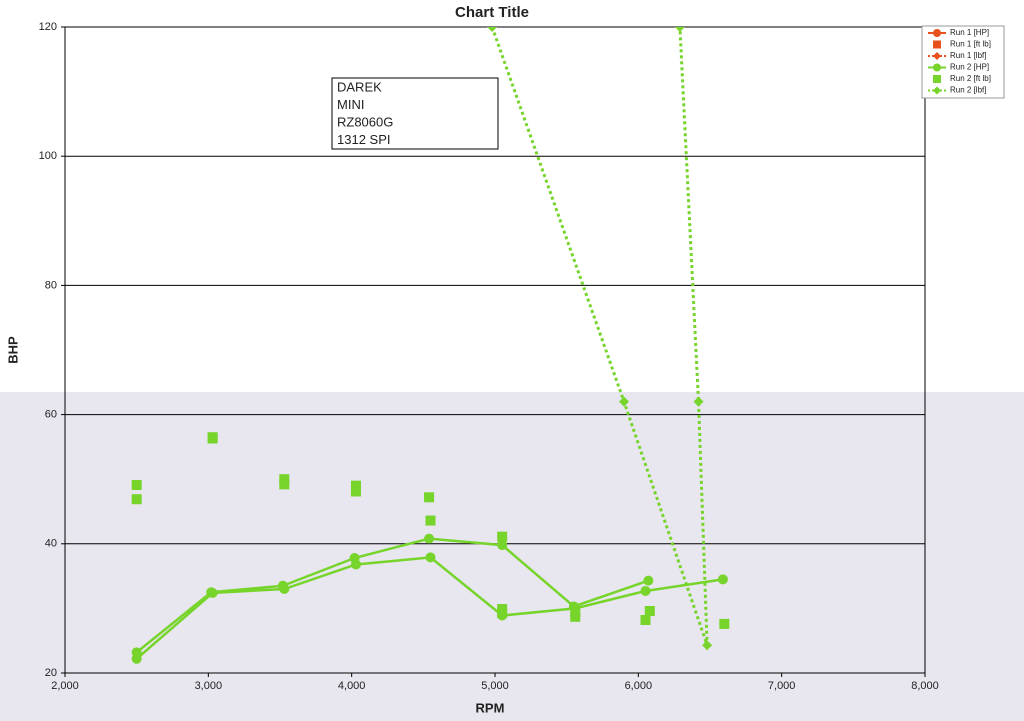 The image size is (1024, 721). What do you see at coordinates (969, 67) in the screenshot?
I see `legend-label: Run 2 [HP]` at bounding box center [969, 67].